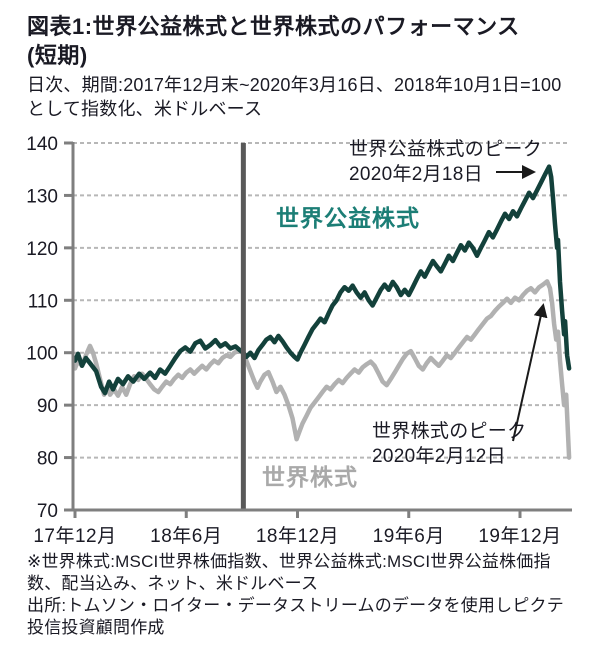 The width and height of the screenshot is (600, 650). Describe the element at coordinates (445, 162) in the screenshot. I see `utilities-peak-annotation: 世界公益株式のピーク 2020年2月18日` at that location.